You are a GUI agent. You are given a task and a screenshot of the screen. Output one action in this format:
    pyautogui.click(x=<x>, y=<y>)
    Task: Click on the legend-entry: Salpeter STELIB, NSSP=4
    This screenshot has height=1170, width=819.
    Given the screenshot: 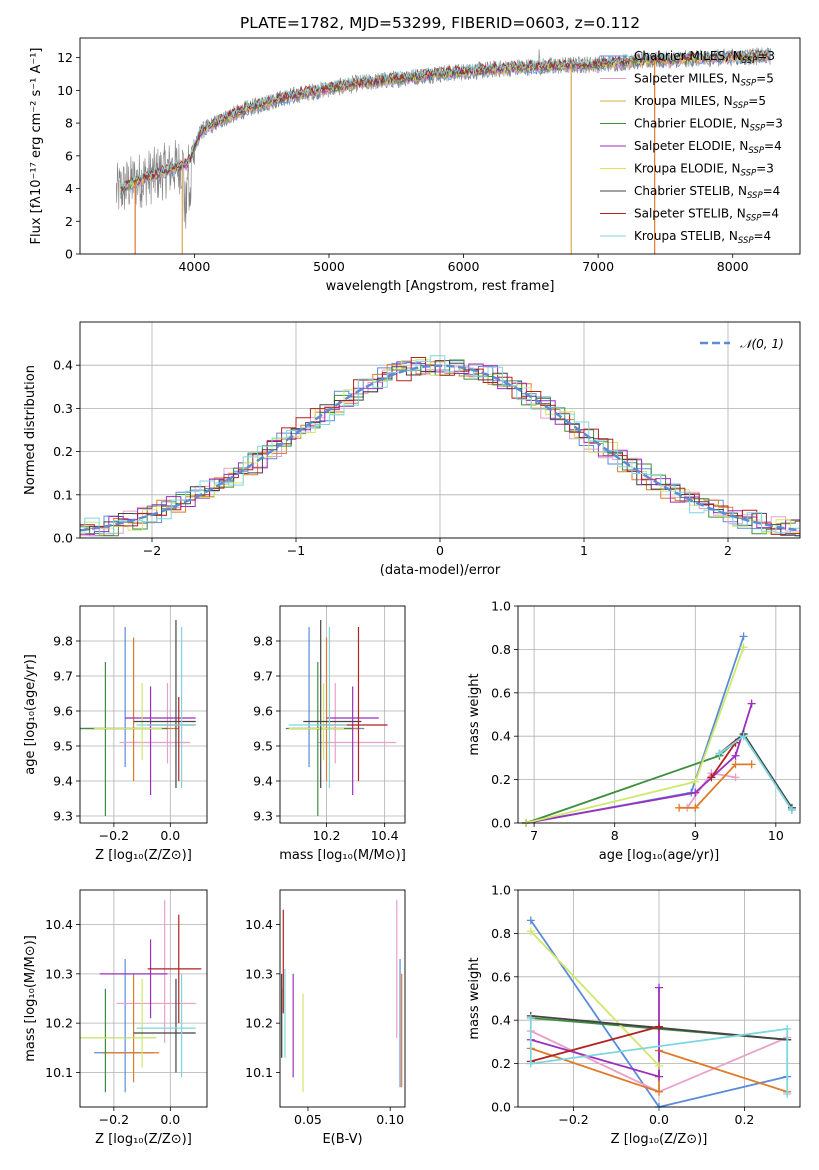 What is the action you would take?
    pyautogui.click(x=706, y=215)
    